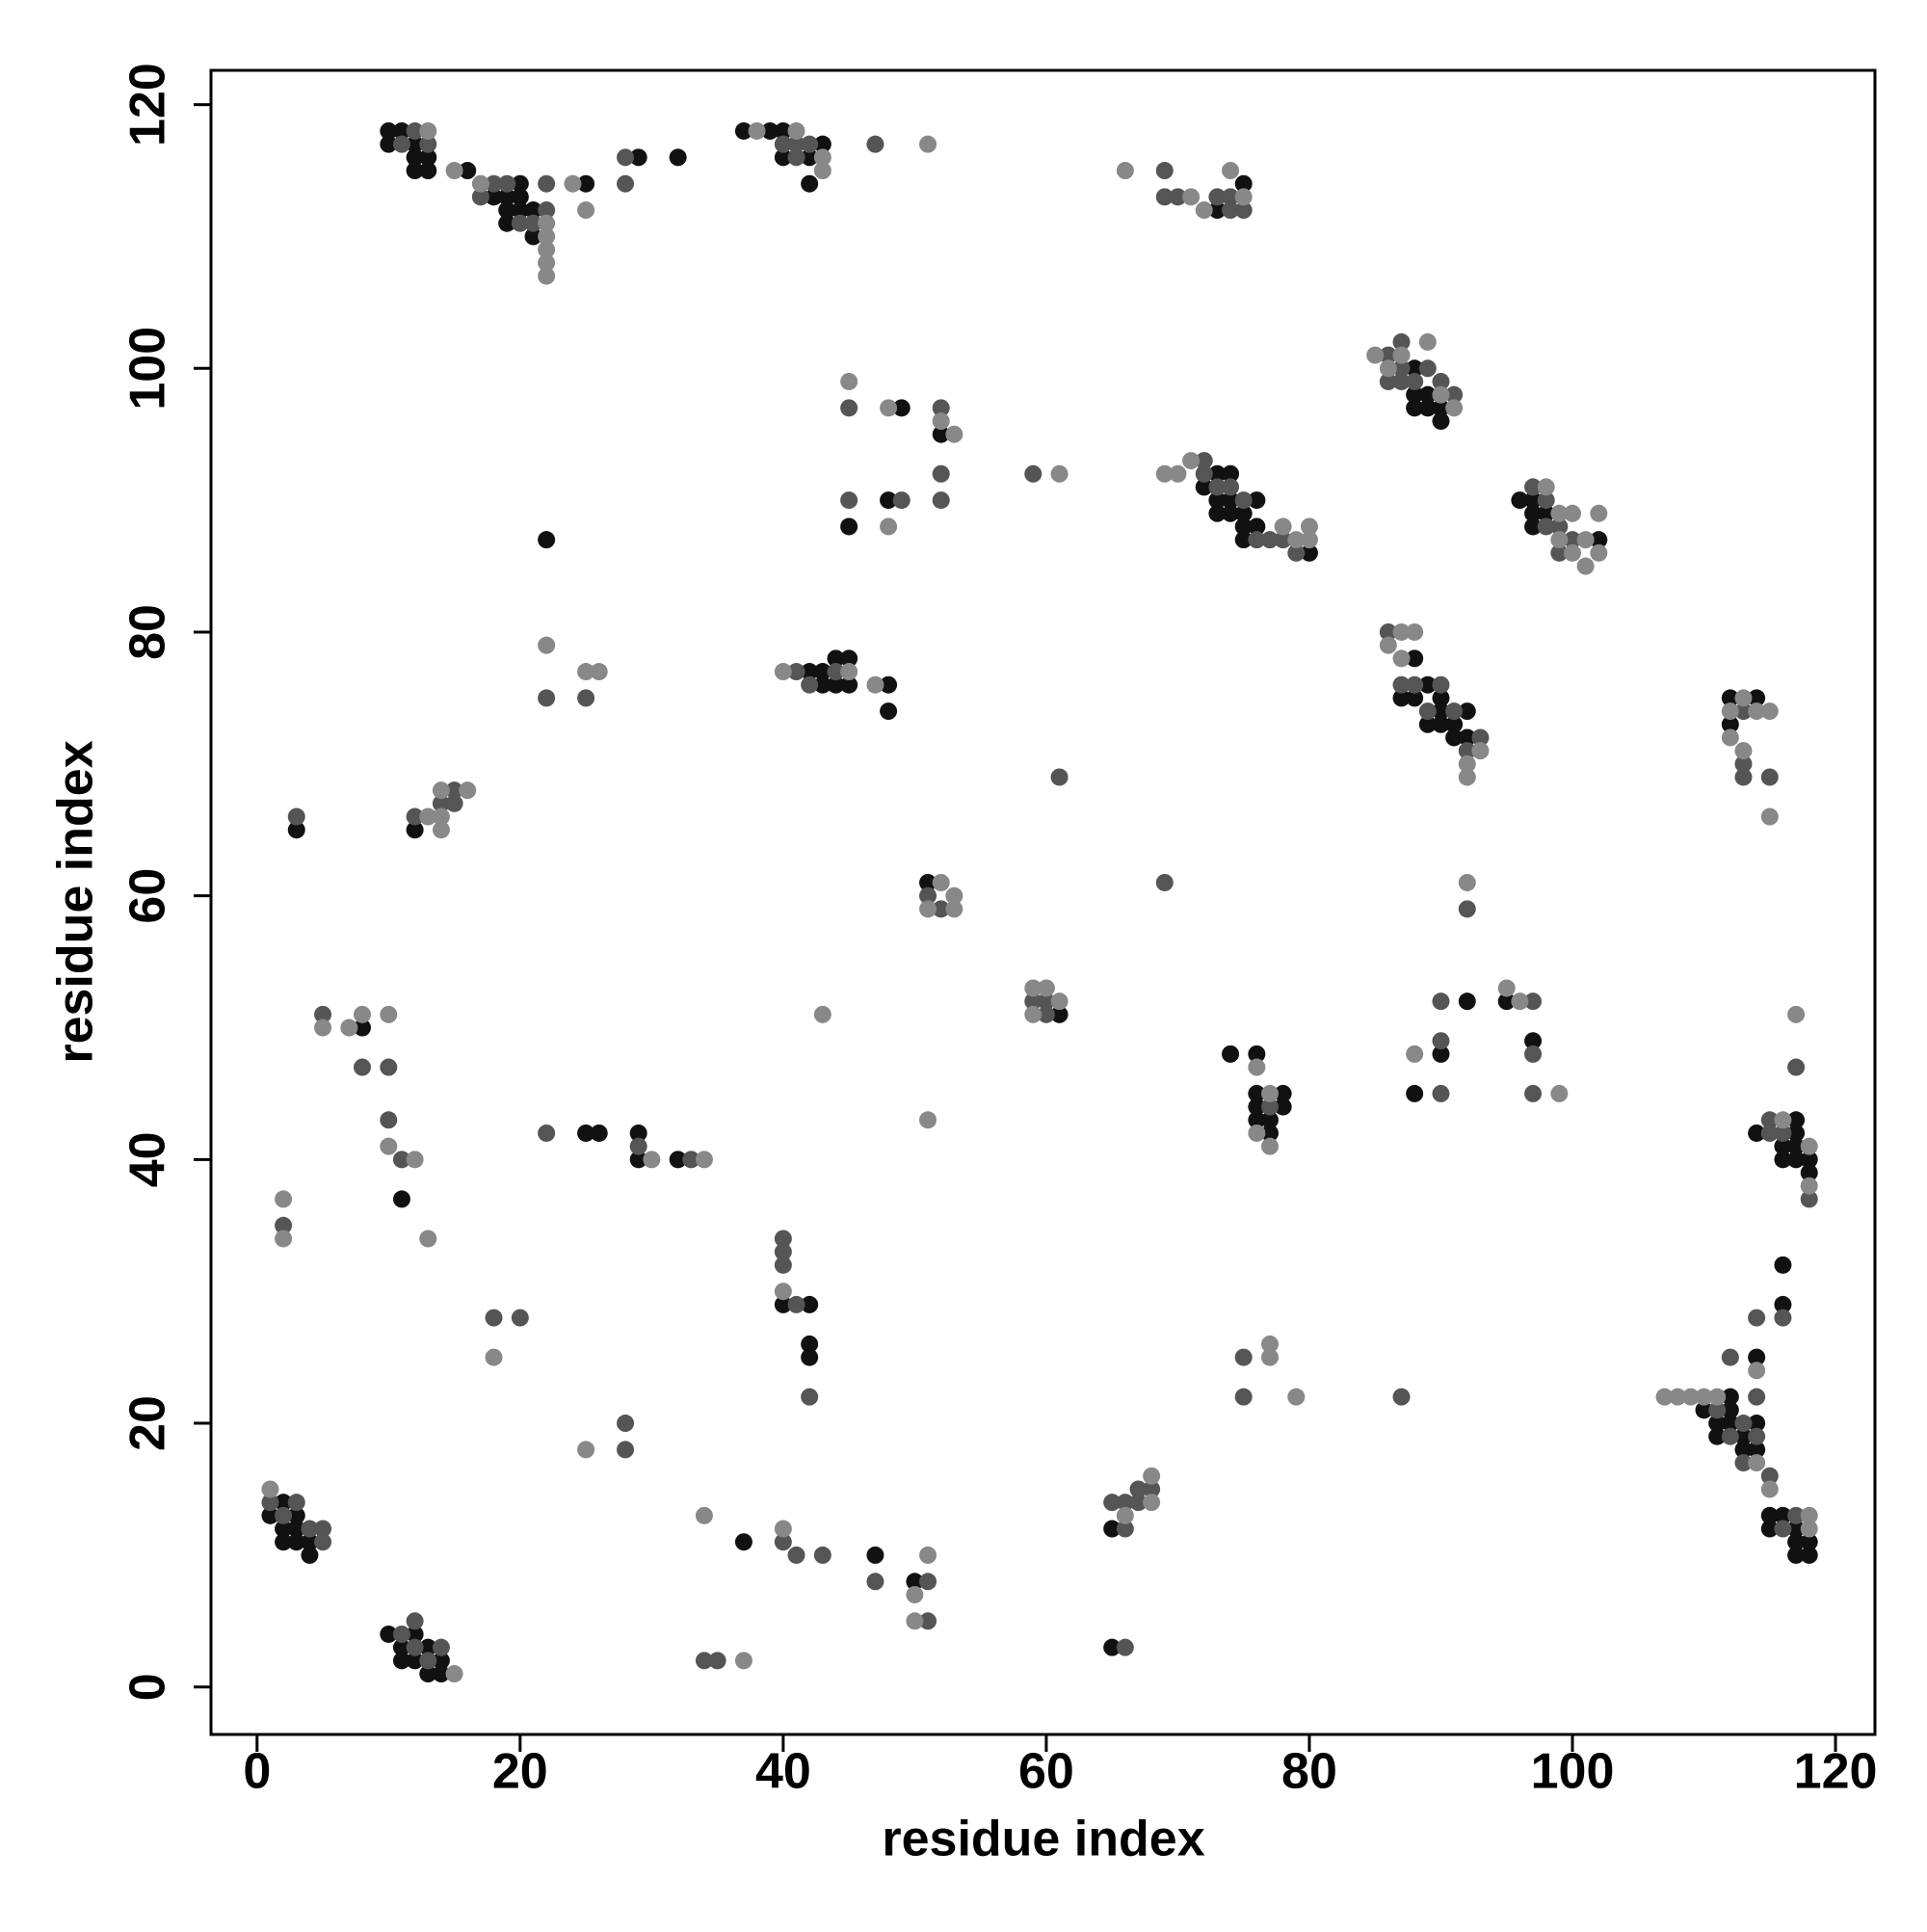 The image size is (1927, 1932). Describe the element at coordinates (520, 1772) in the screenshot. I see `x-tick-label: 20` at that location.